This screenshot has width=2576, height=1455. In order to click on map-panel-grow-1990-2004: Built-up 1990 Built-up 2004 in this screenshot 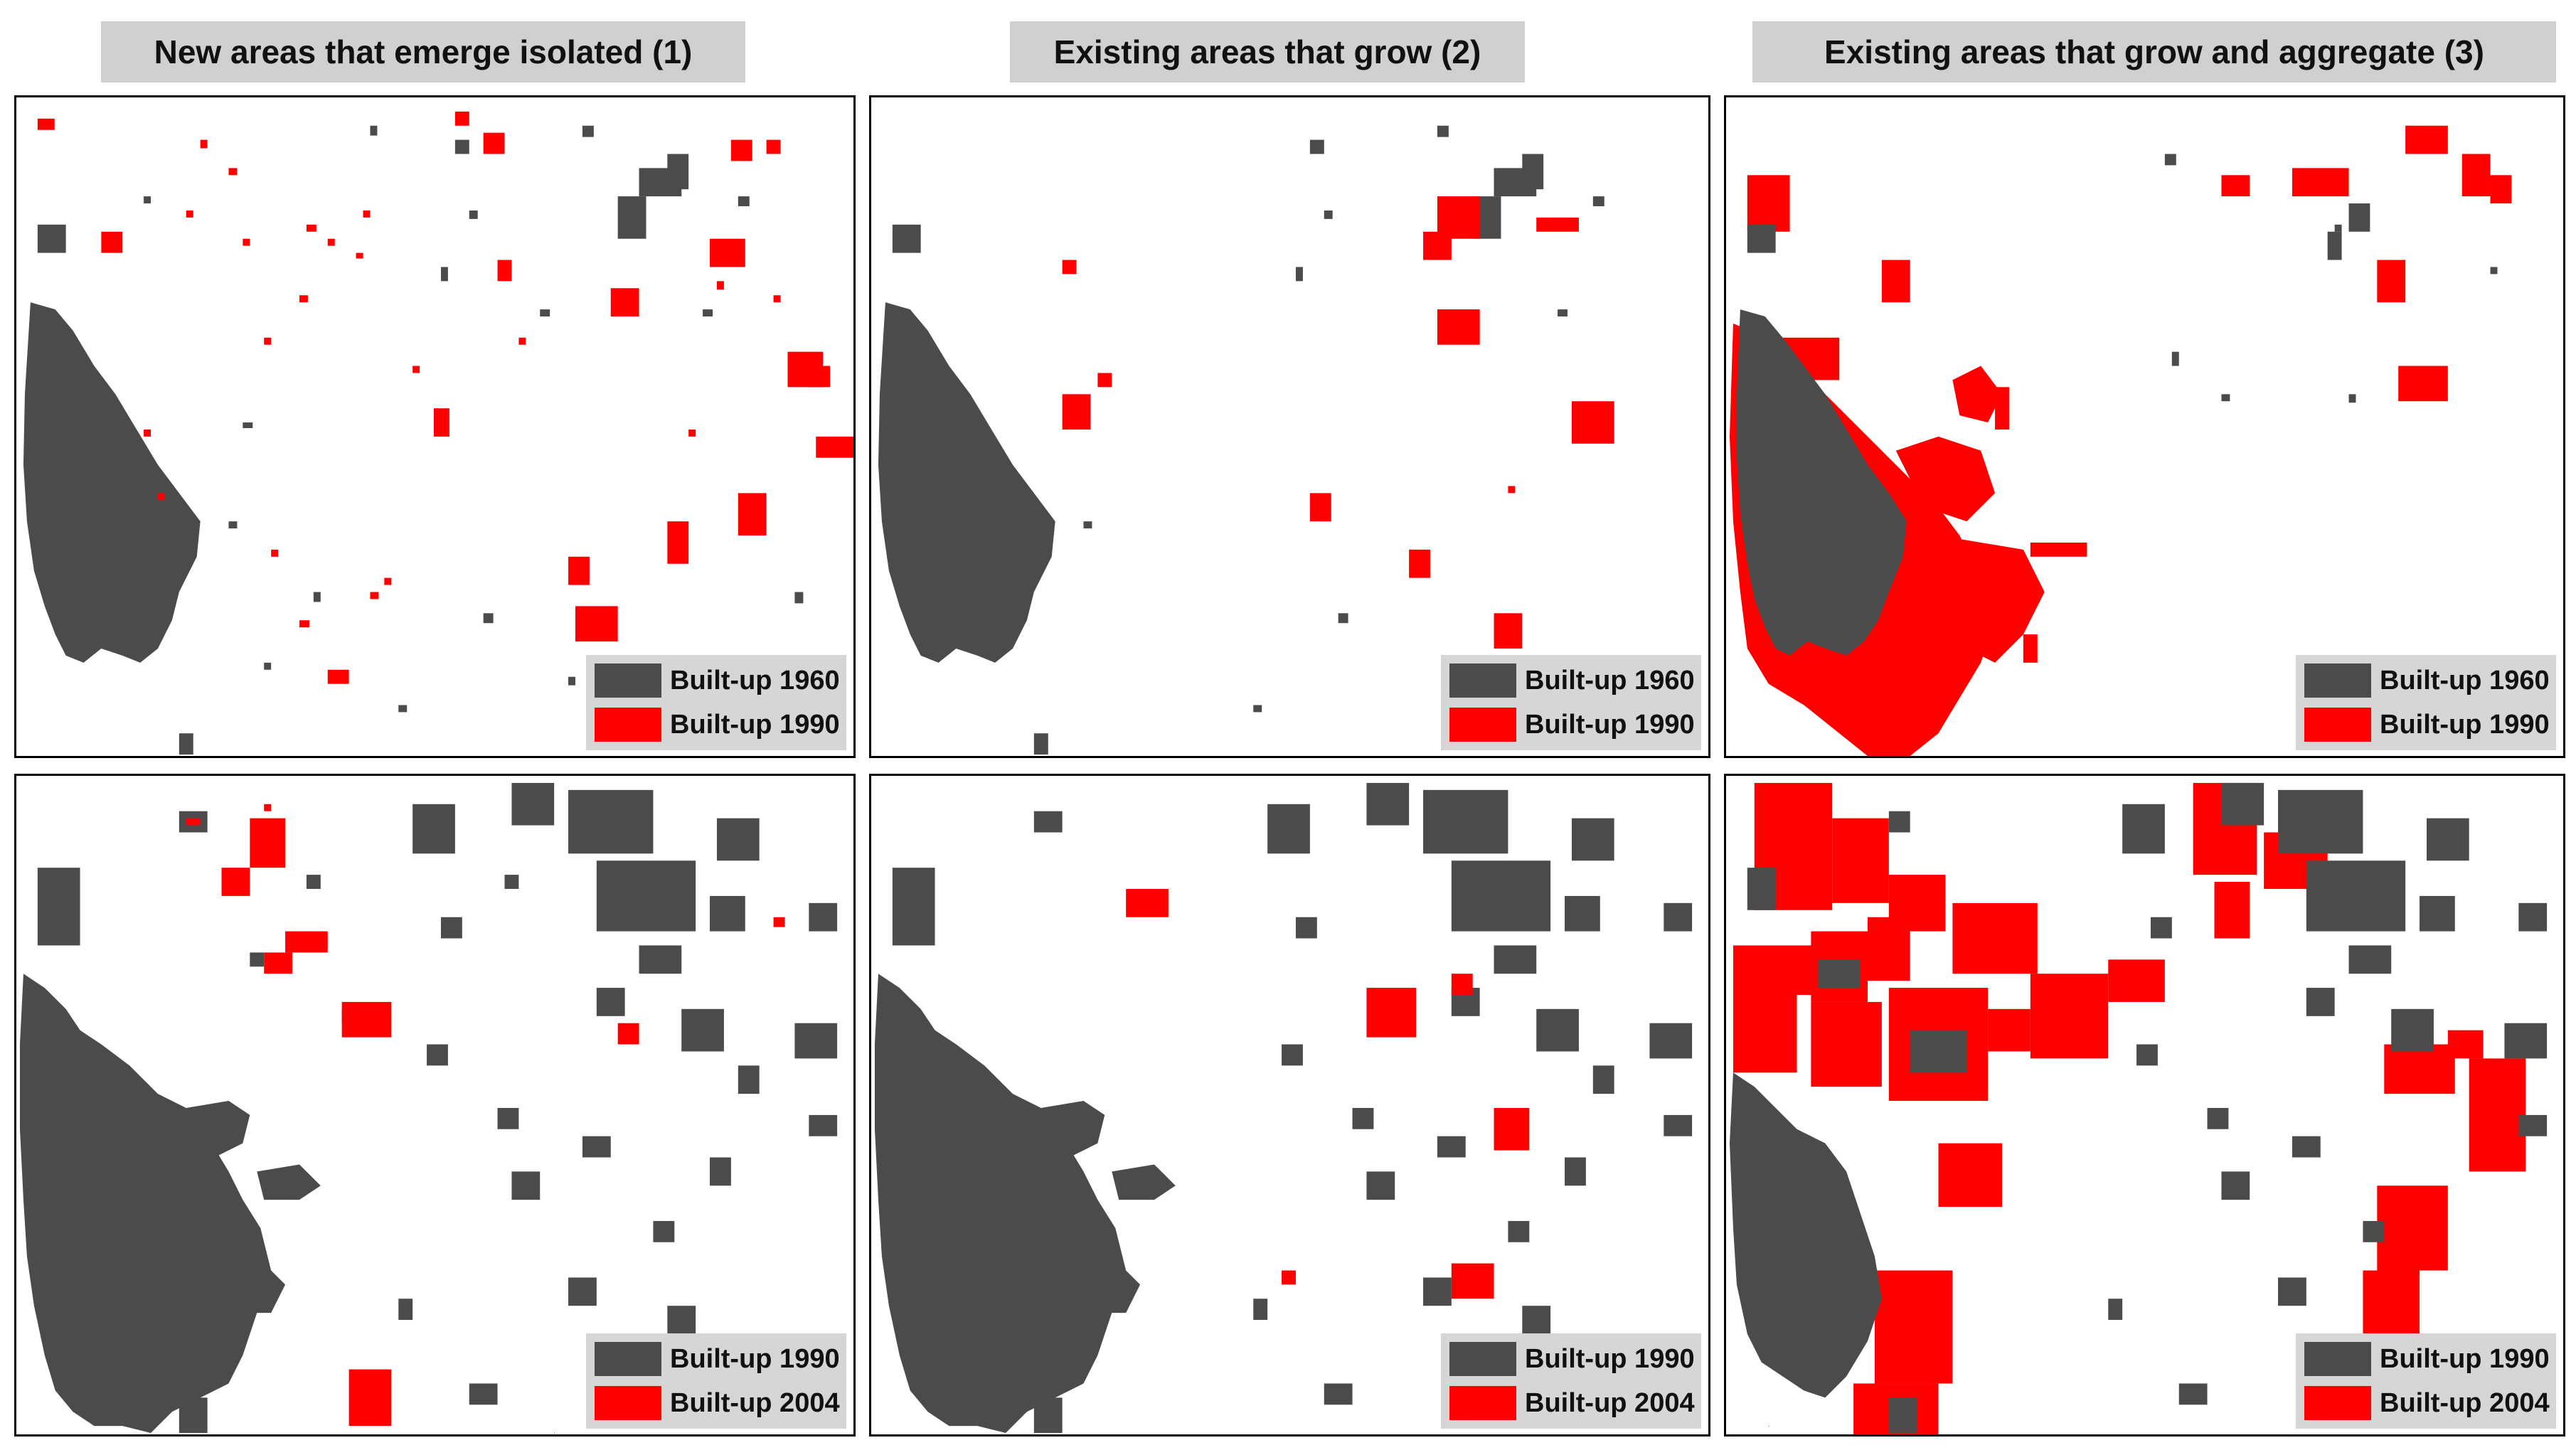, I will do `click(1289, 1105)`.